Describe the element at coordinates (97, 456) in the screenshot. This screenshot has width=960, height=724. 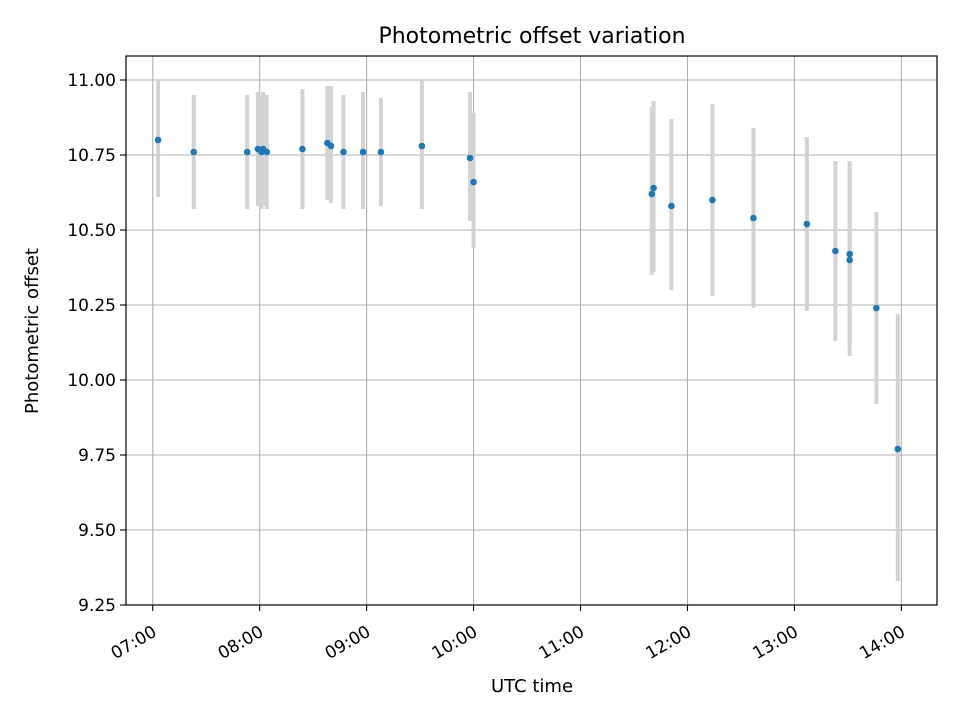
I see `y-tick-label: 9.75` at that location.